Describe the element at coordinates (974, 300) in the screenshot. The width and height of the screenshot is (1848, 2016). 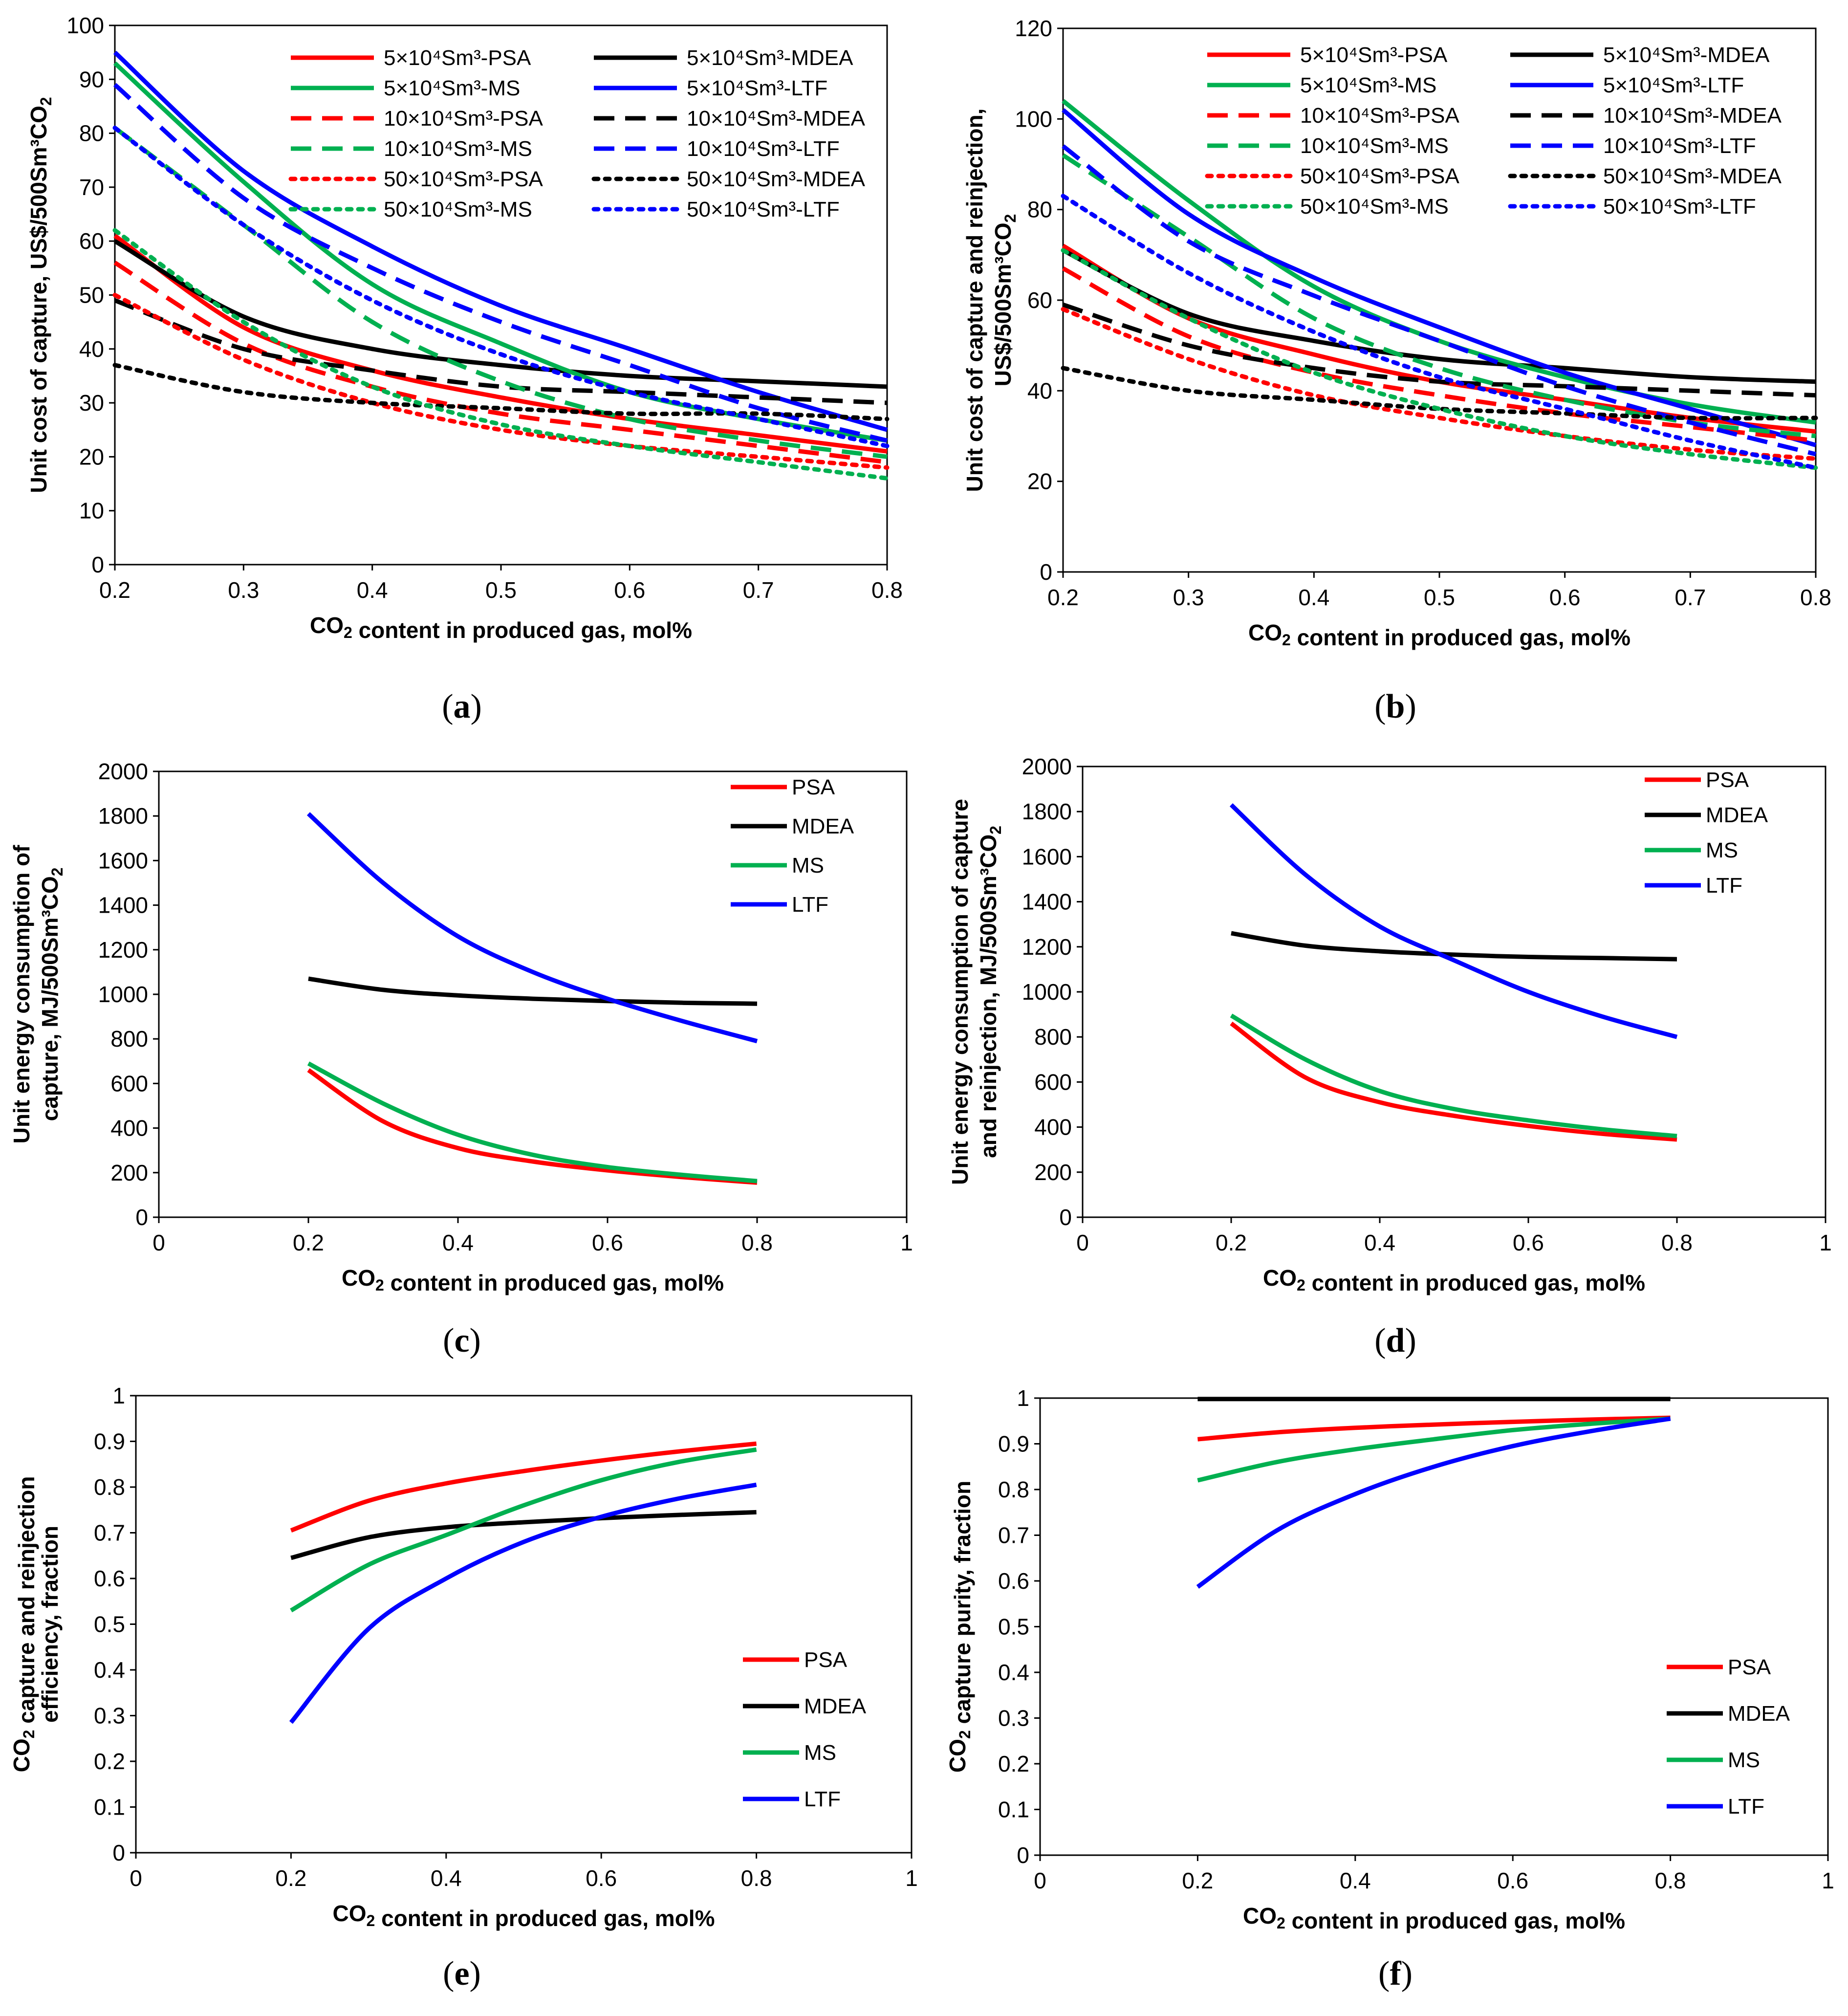
I see `y-axis-label-line: Unit cost of capture and reinjection,` at that location.